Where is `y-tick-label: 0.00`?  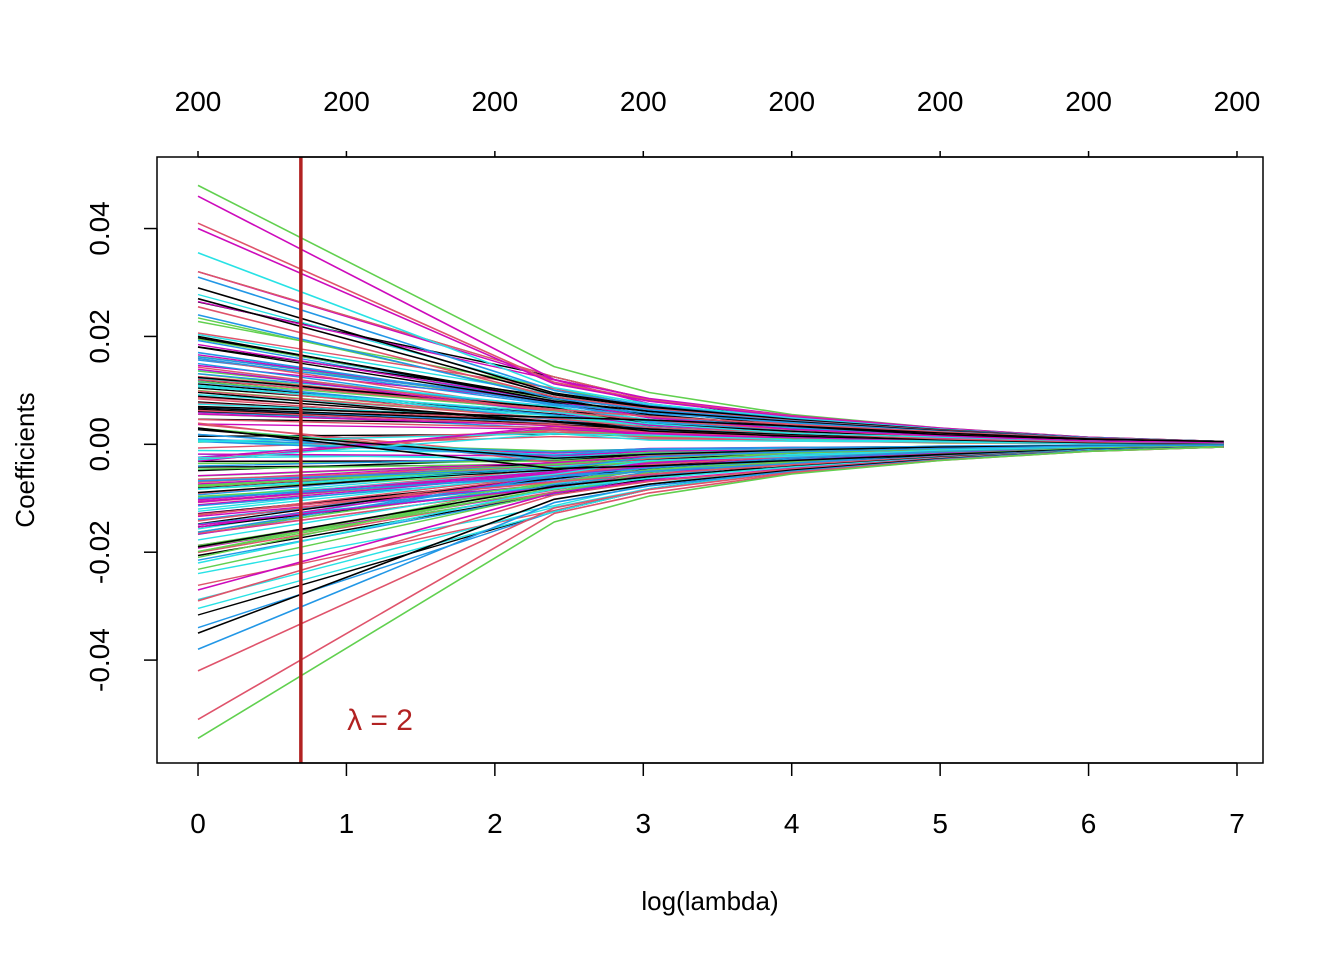 y-tick-label: 0.00 is located at coordinates (99, 444).